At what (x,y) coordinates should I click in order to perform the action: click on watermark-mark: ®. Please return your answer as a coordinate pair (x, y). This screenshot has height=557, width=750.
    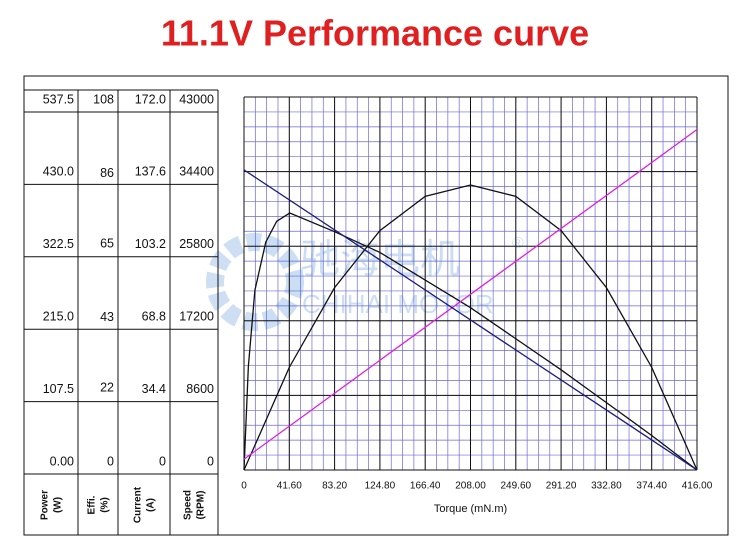
    Looking at the image, I should click on (518, 243).